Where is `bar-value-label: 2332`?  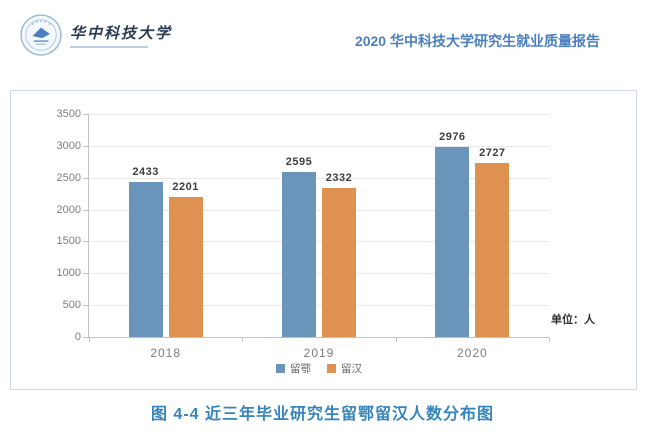
bar-value-label: 2332 is located at coordinates (339, 178).